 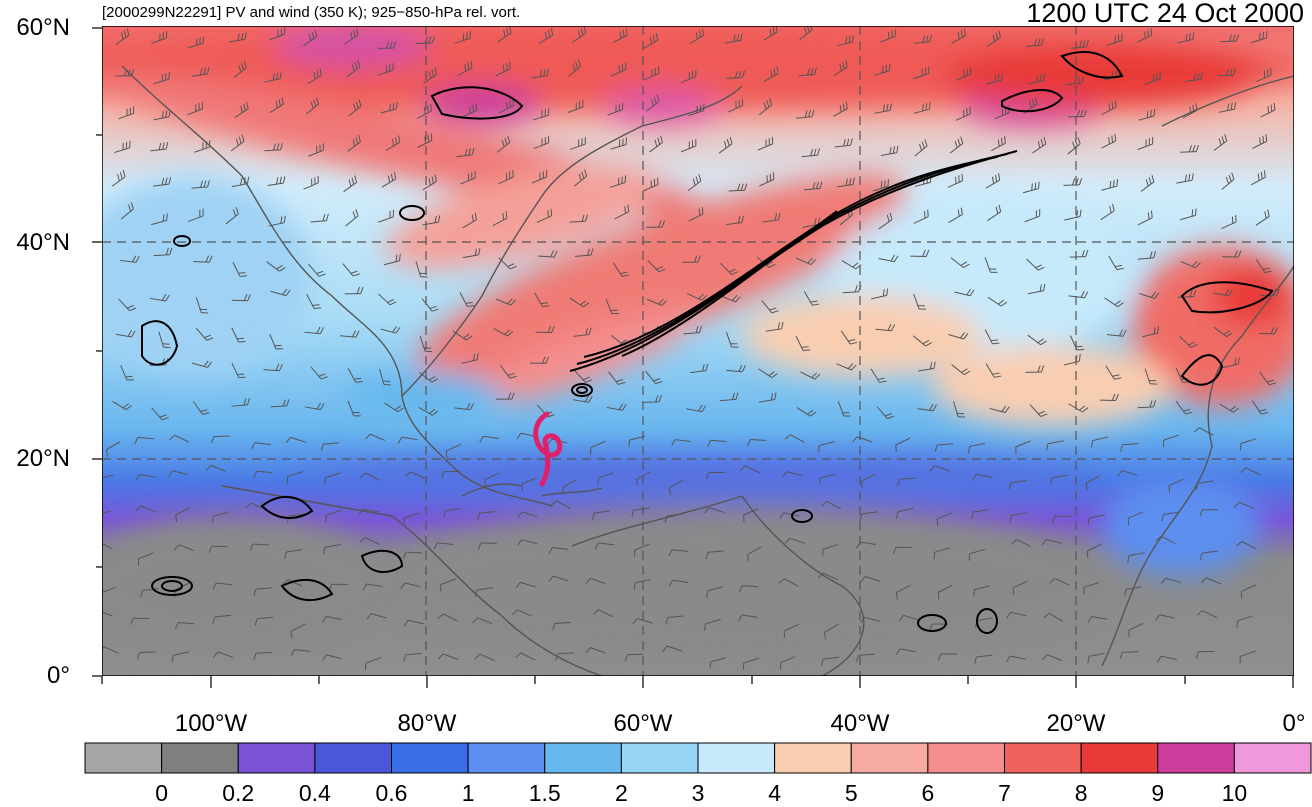 I want to click on colorbar-label: 1.5, so click(x=545, y=793).